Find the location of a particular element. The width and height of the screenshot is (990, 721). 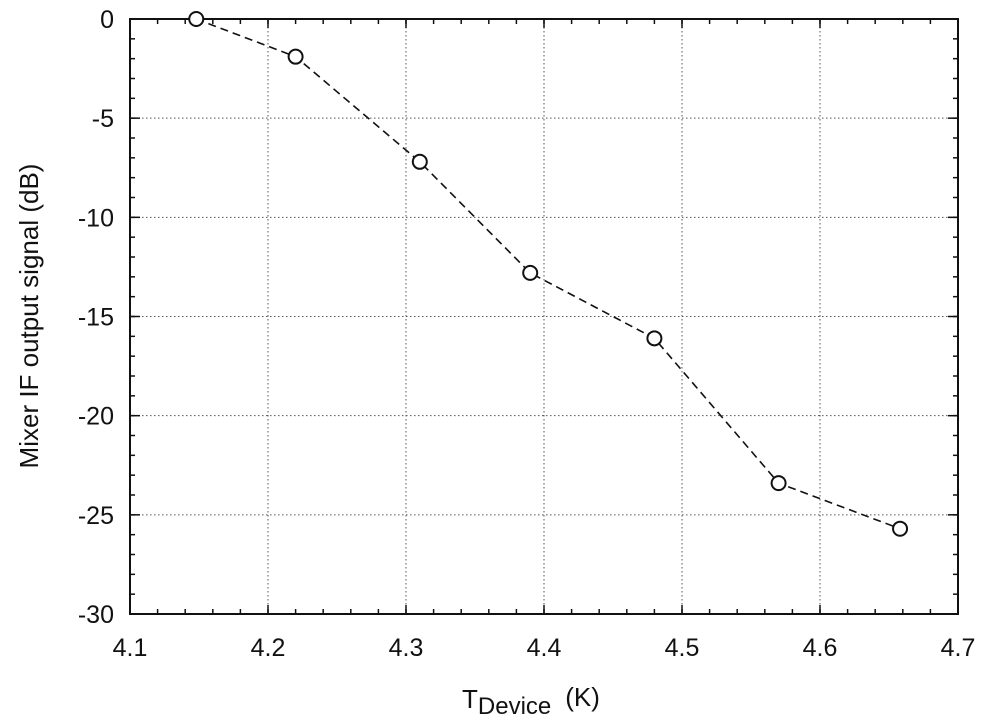

x-axis-label-sub: Device is located at coordinates (514, 706).